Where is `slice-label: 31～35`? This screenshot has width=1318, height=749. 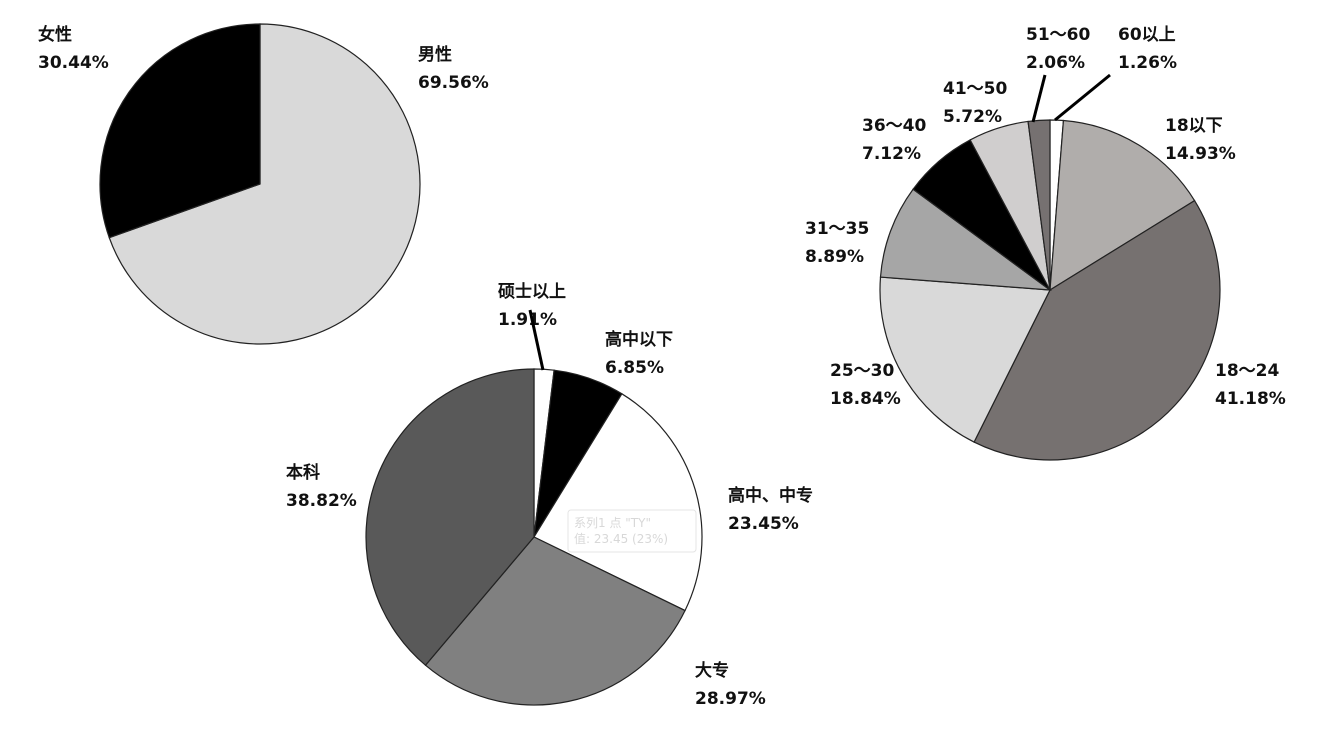
slice-label: 31～35 is located at coordinates (837, 229).